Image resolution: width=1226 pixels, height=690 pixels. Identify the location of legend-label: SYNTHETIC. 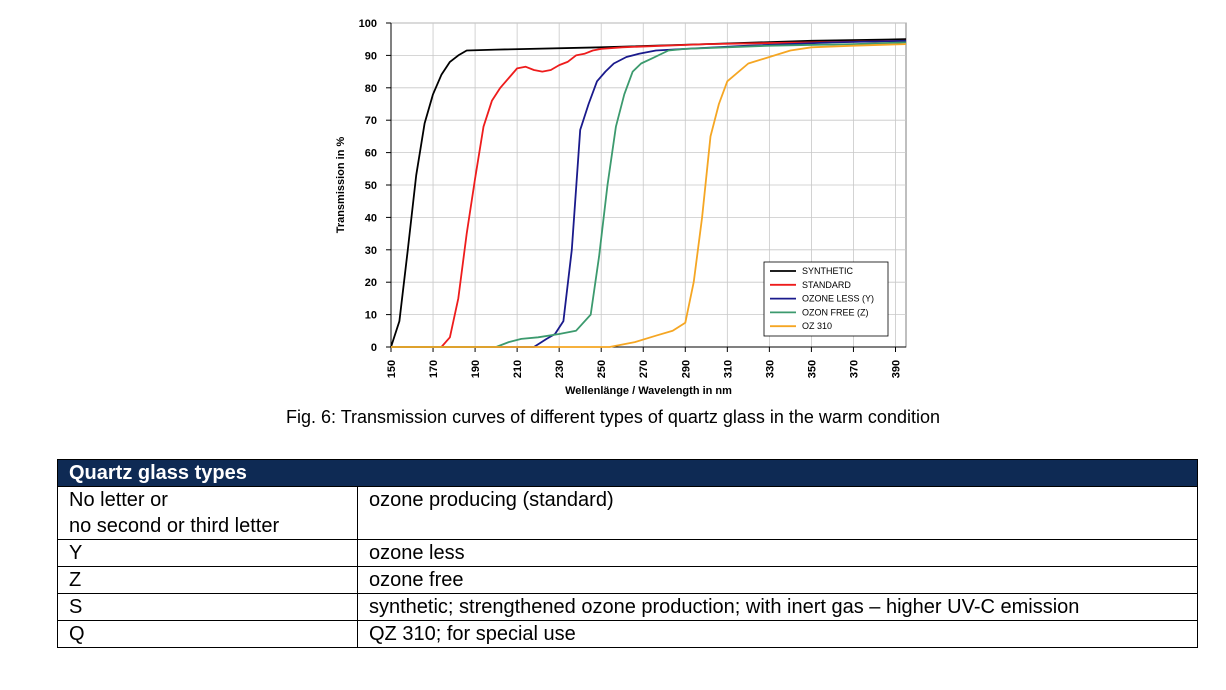
(828, 271).